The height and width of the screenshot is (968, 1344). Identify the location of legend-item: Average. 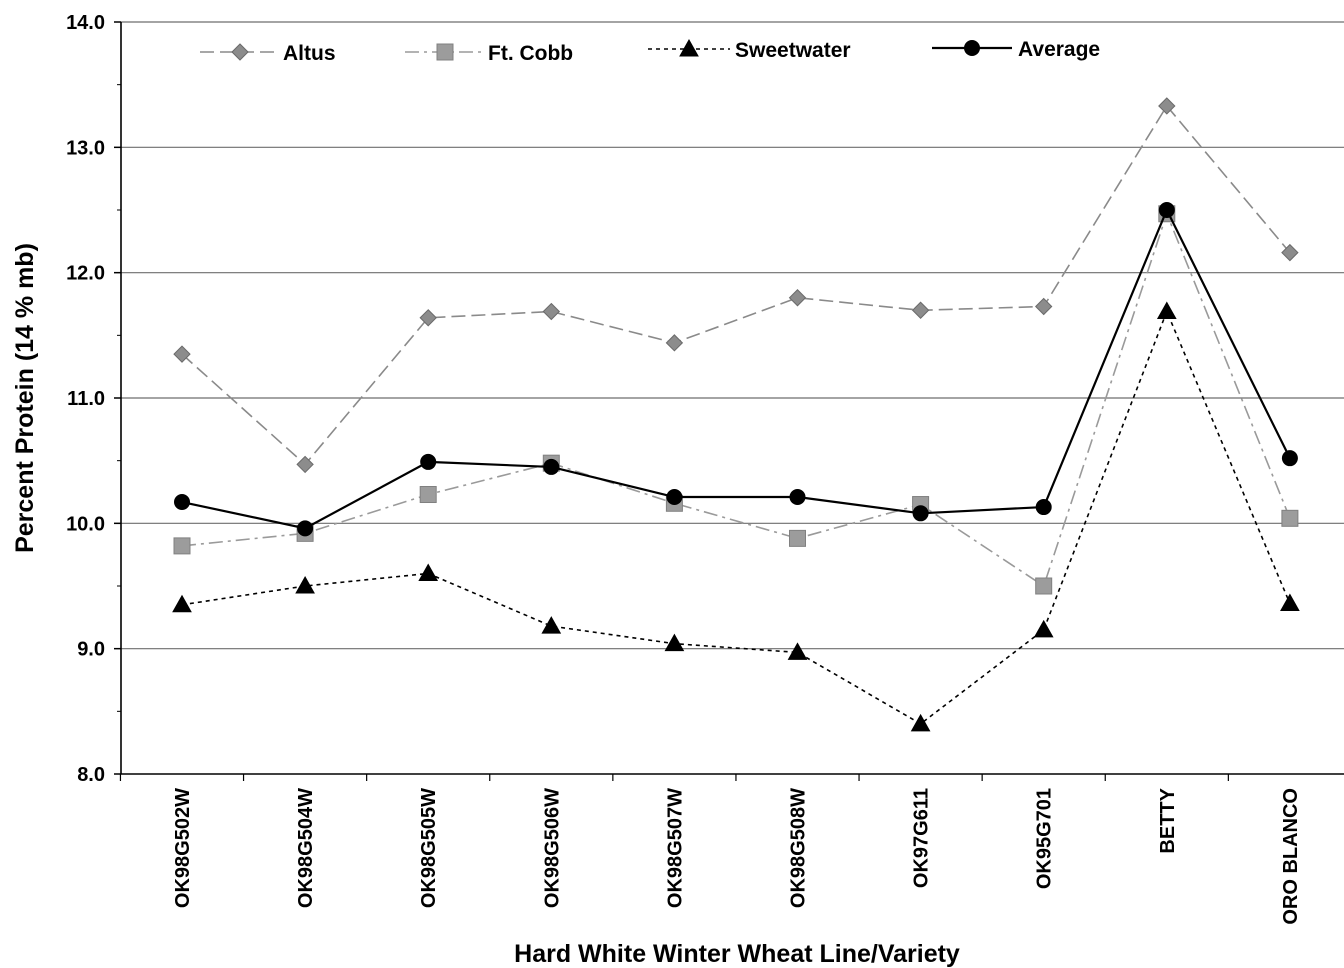
(1016, 49).